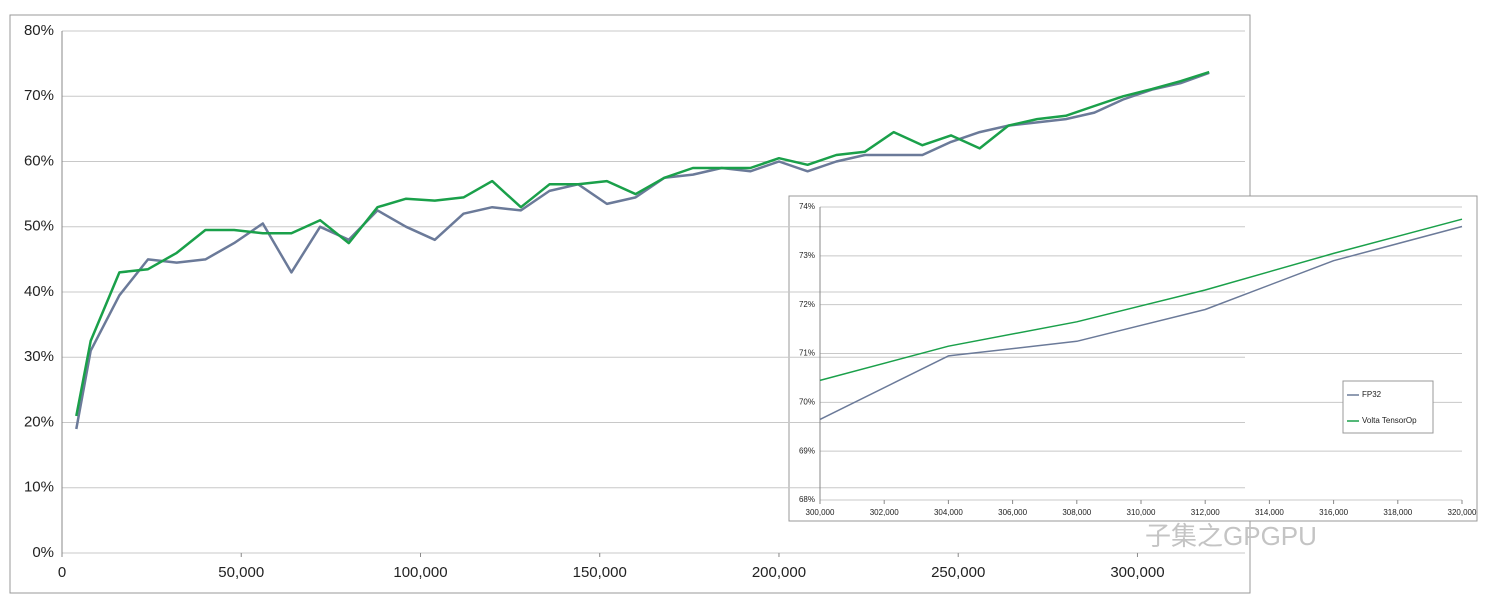 The image size is (1497, 605). Describe the element at coordinates (1269, 512) in the screenshot. I see `x-tick-label: 314,000` at that location.